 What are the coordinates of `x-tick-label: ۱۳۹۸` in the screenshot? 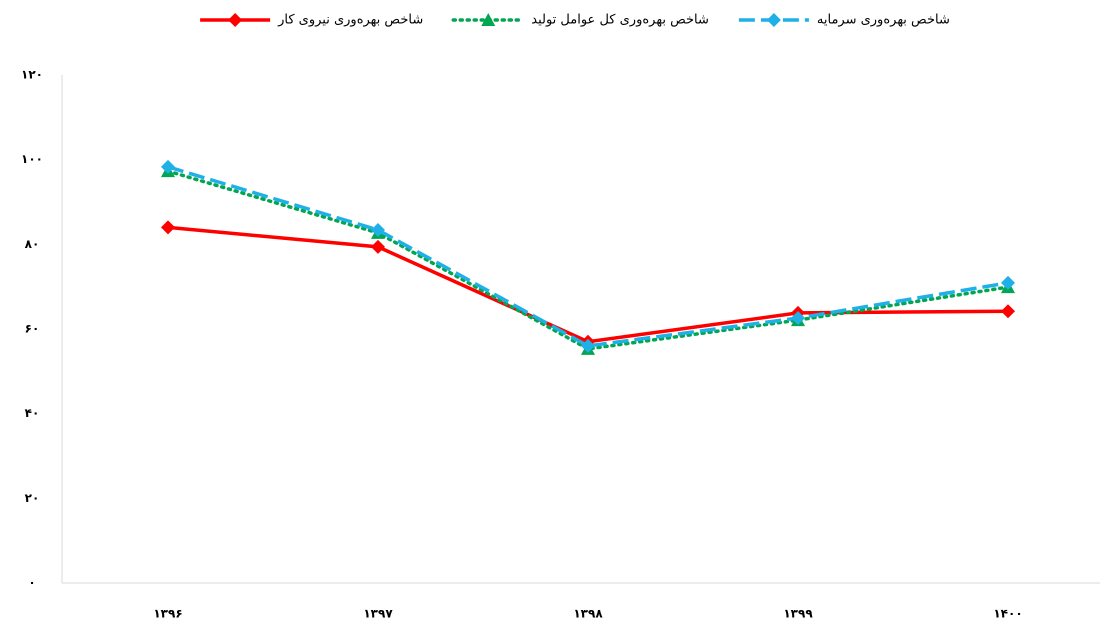 It's located at (588, 614).